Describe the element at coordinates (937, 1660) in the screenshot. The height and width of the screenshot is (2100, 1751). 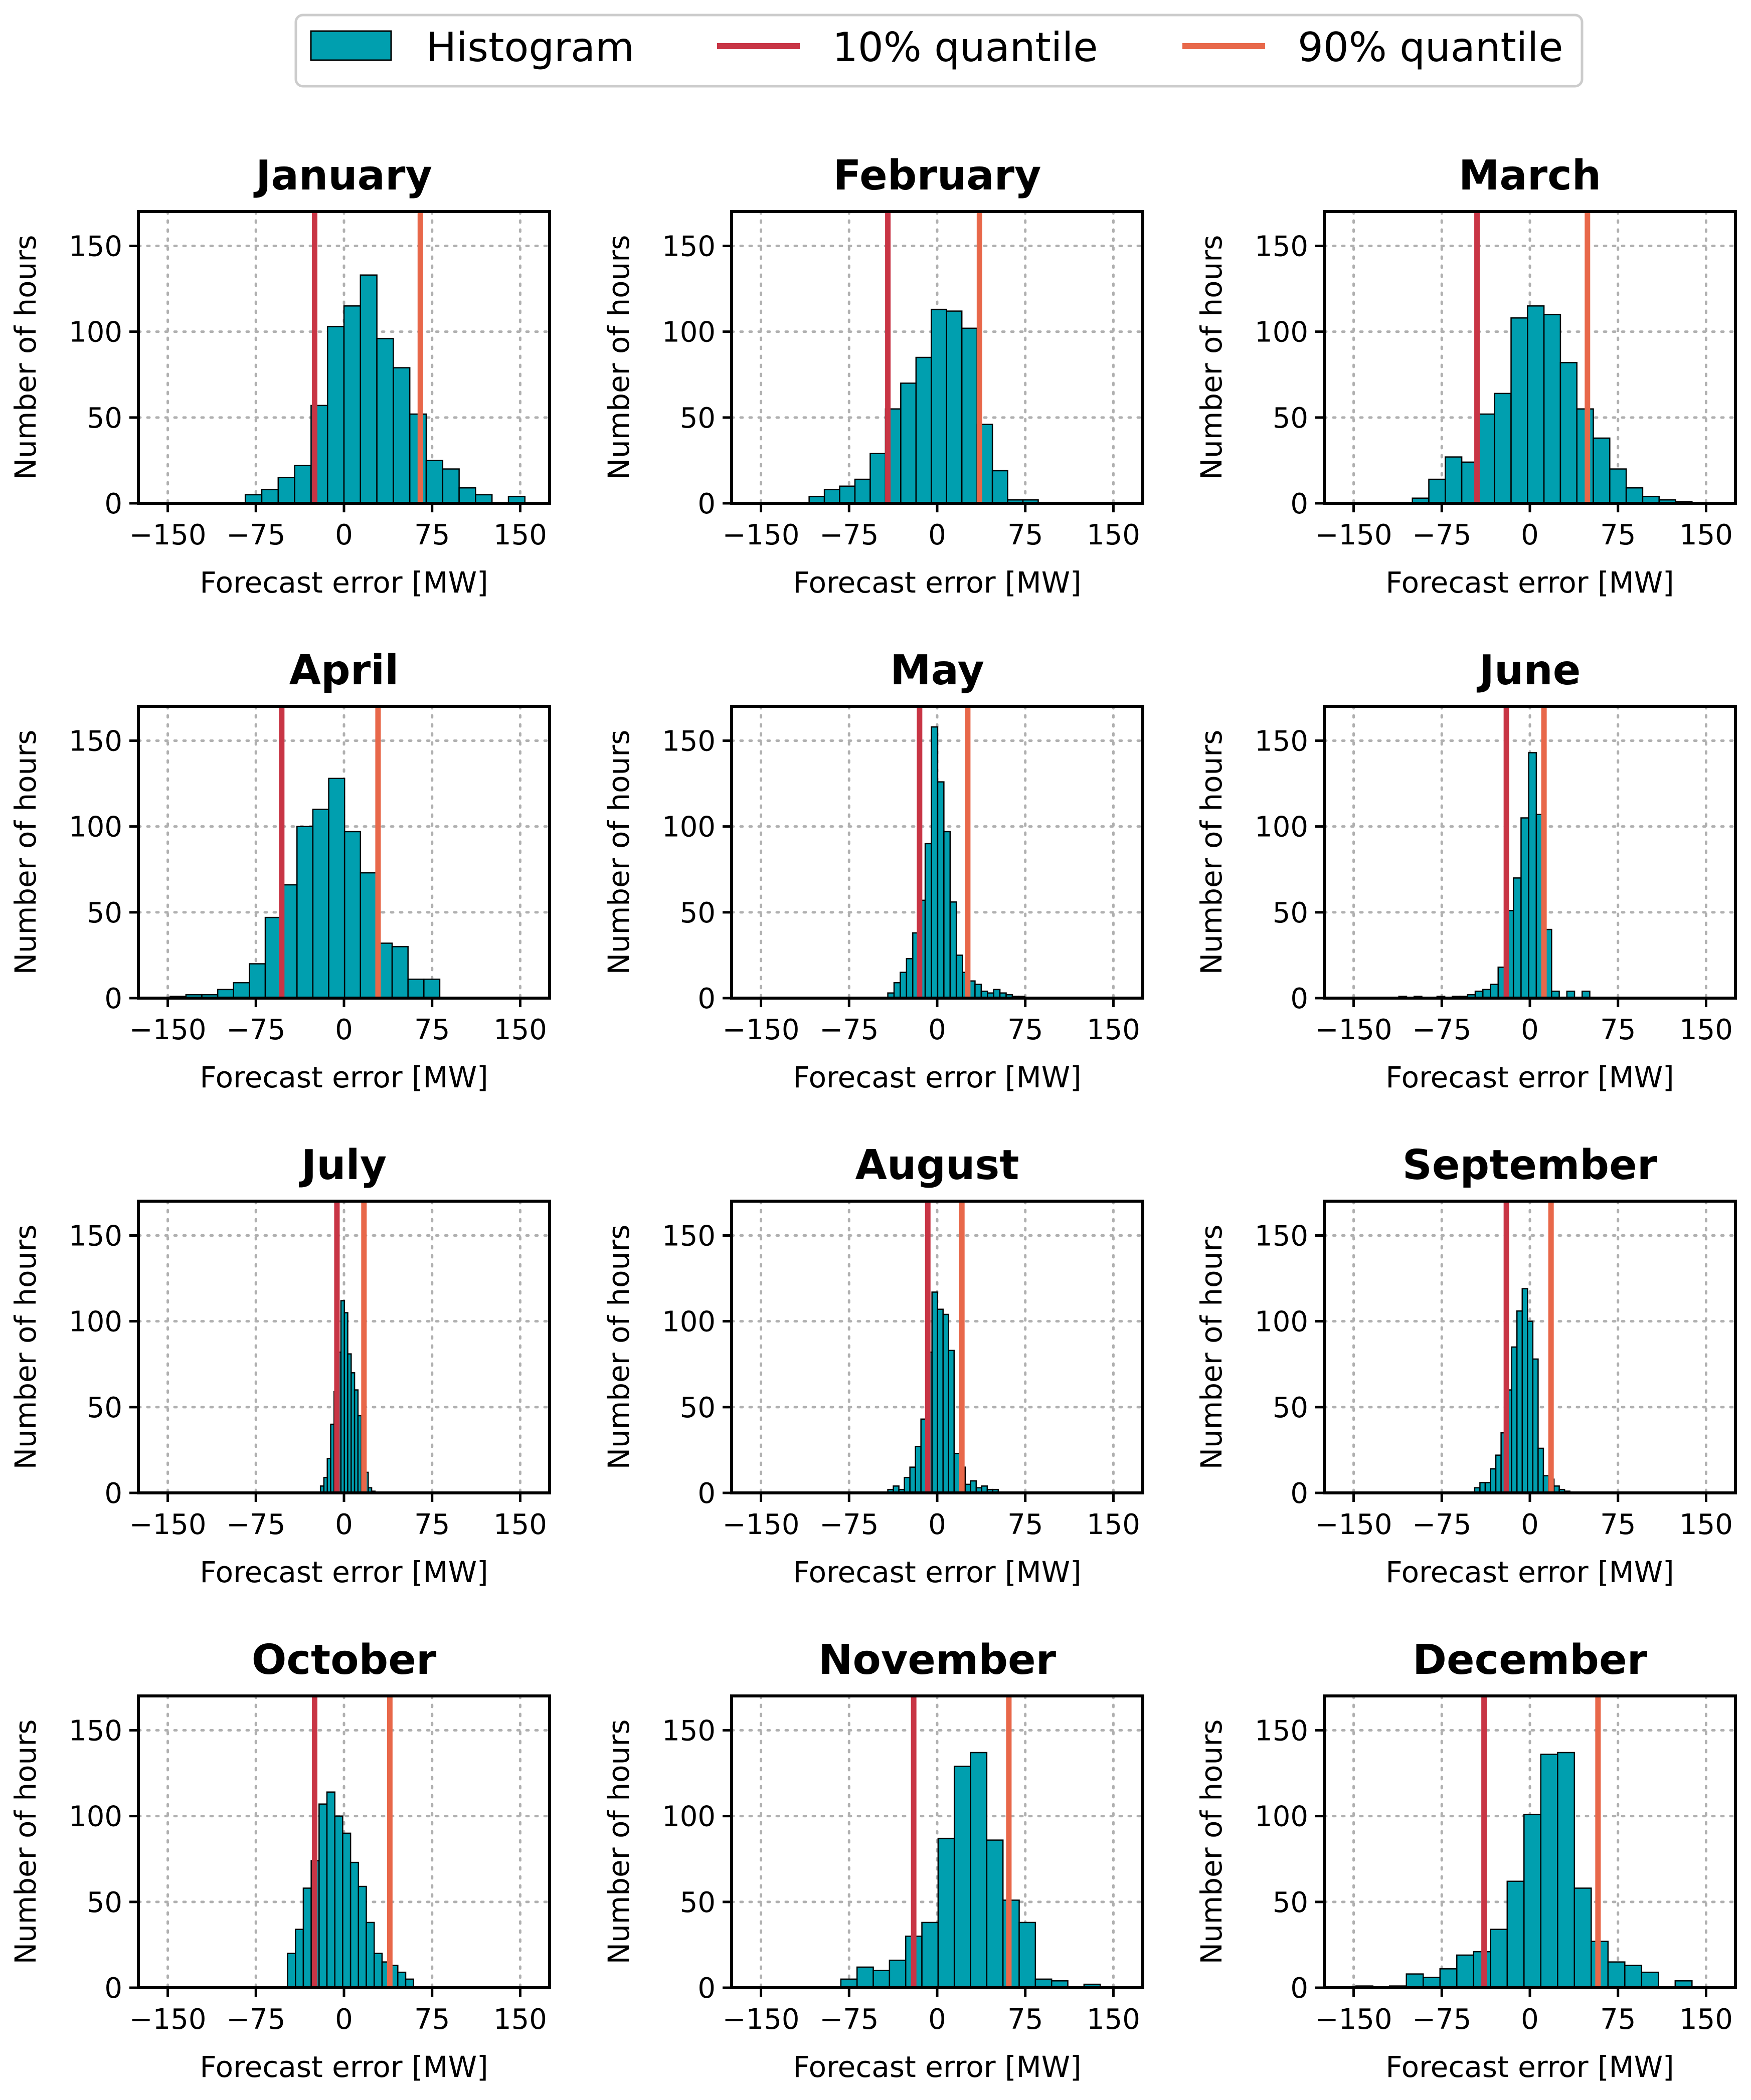
I see `panel-title: November` at that location.